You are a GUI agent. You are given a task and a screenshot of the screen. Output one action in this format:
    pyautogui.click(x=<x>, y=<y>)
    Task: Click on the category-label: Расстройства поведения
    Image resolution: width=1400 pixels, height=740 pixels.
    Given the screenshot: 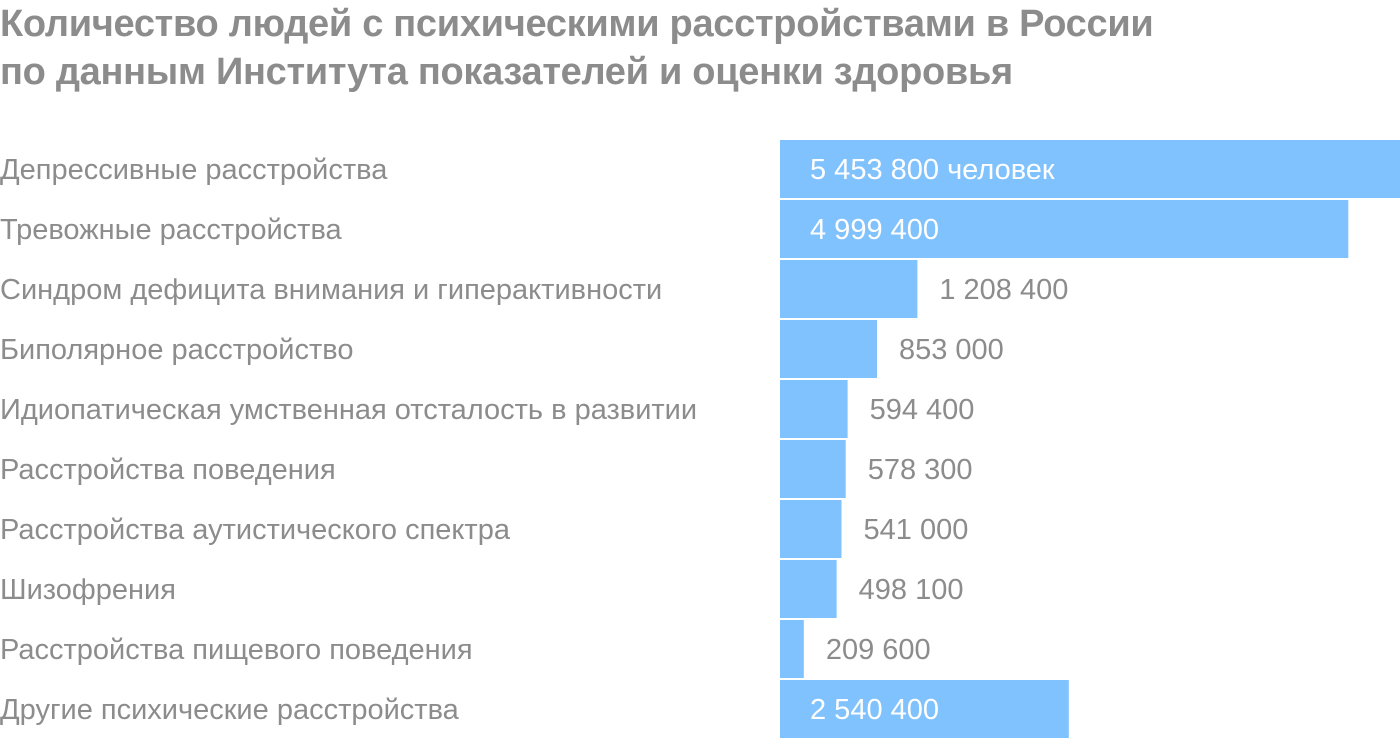 What is the action you would take?
    pyautogui.click(x=168, y=470)
    